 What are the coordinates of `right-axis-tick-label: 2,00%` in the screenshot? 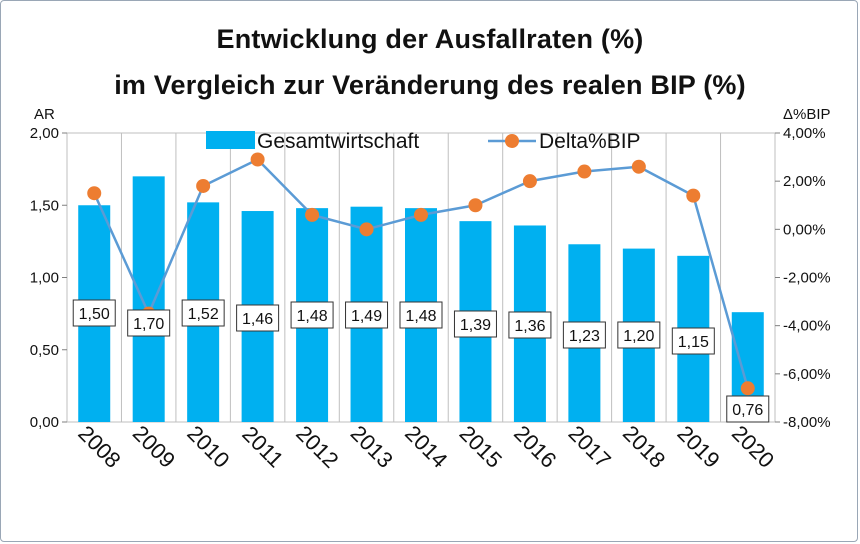 It's located at (804, 181).